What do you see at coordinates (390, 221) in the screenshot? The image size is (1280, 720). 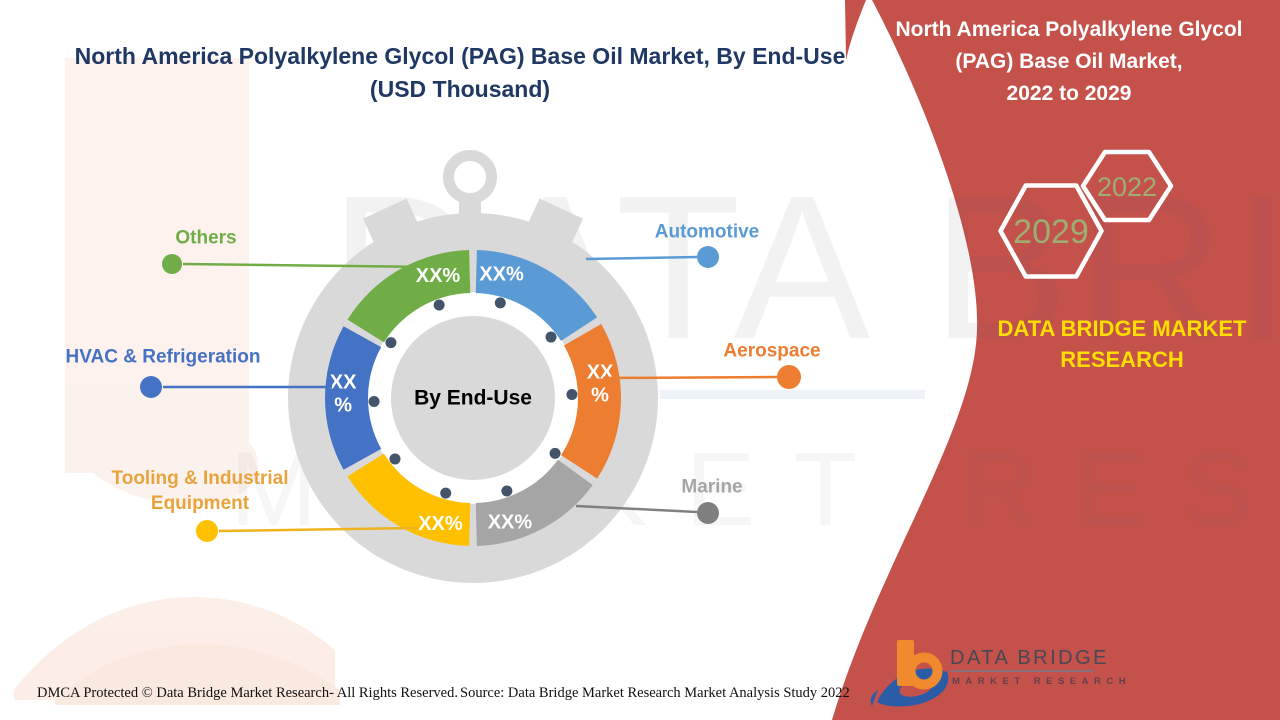 I see `stopwatch-button-left` at bounding box center [390, 221].